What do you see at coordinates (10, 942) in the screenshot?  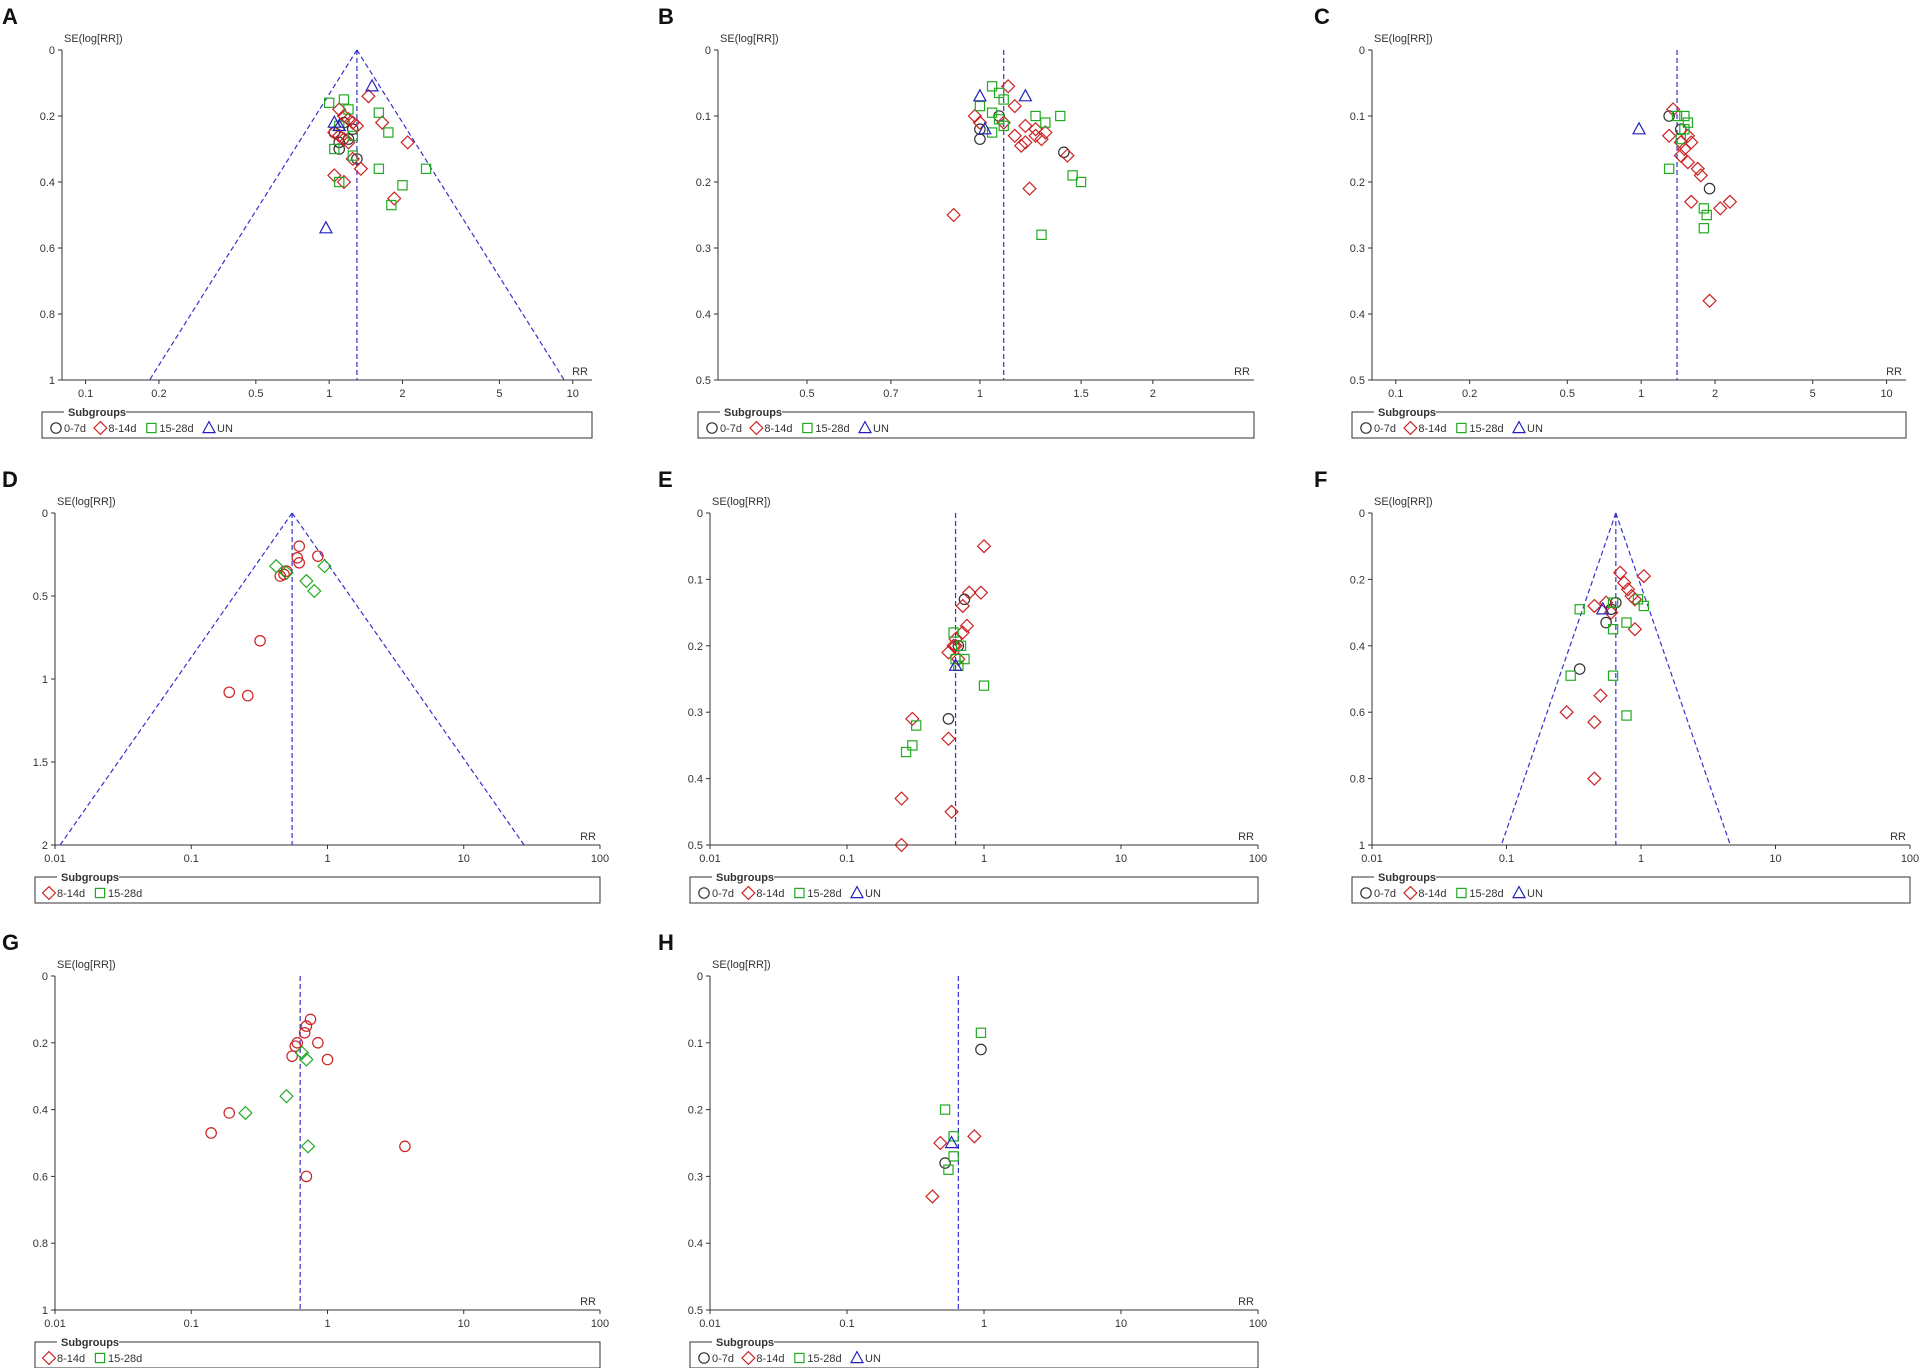 I see `panel-letter: G` at bounding box center [10, 942].